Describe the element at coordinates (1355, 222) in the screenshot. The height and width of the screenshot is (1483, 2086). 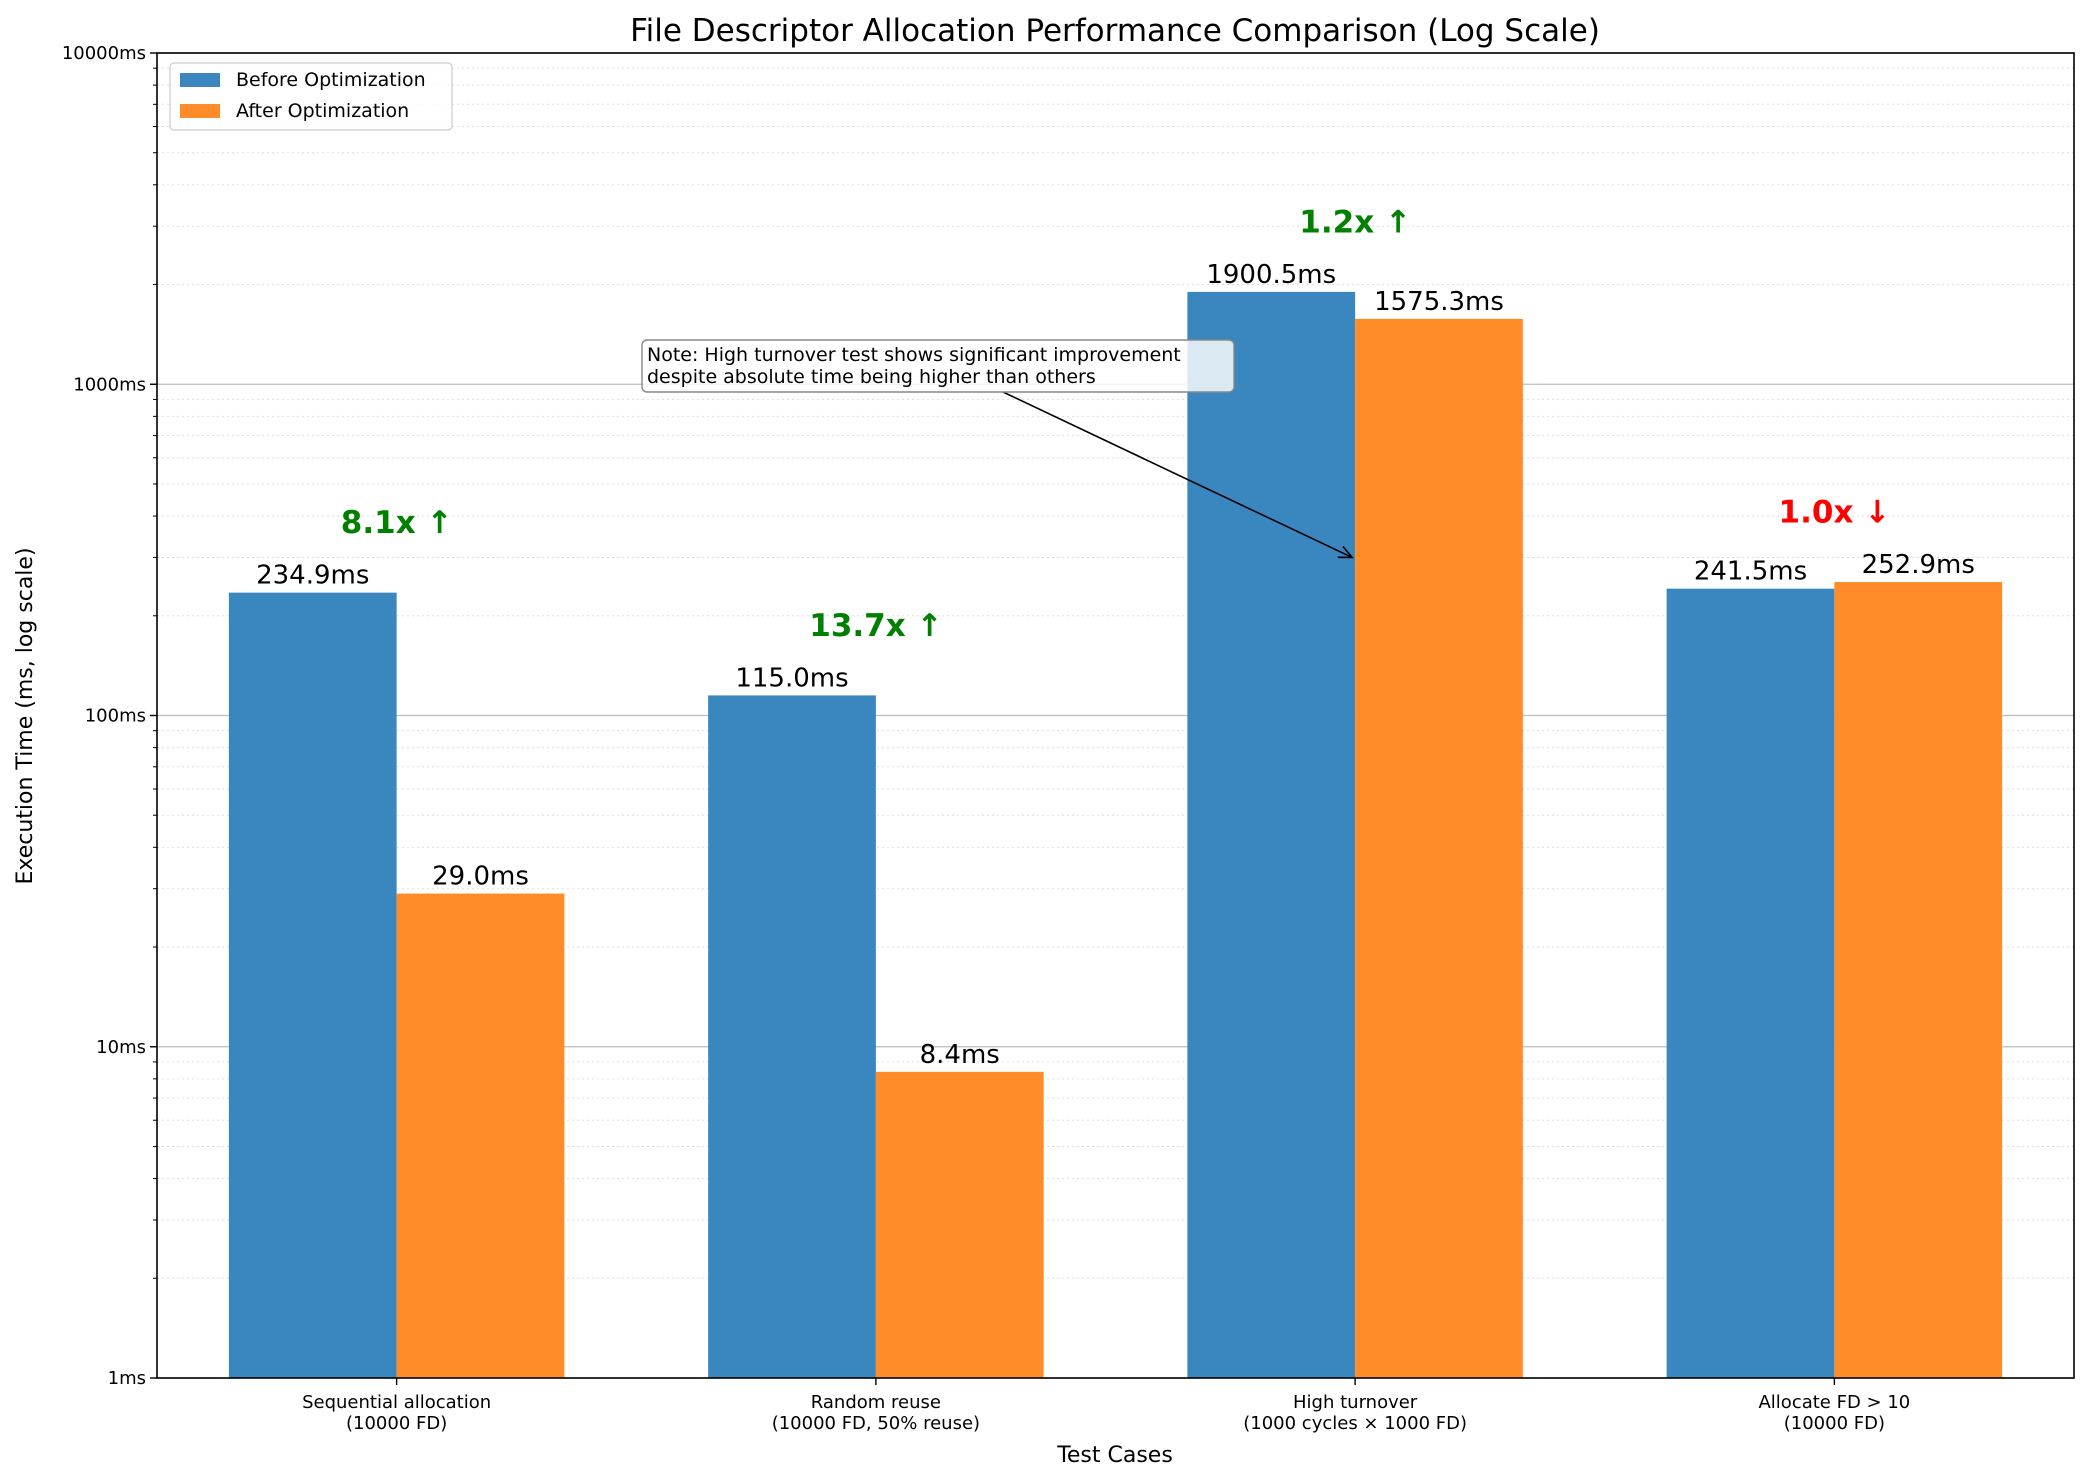
I see `speedup-label: 1.2x ↑` at that location.